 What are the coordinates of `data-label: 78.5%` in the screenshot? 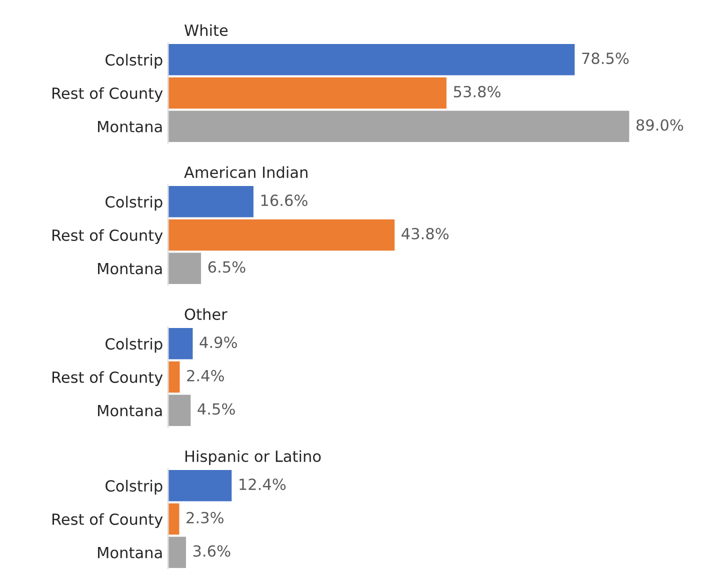 It's located at (605, 58).